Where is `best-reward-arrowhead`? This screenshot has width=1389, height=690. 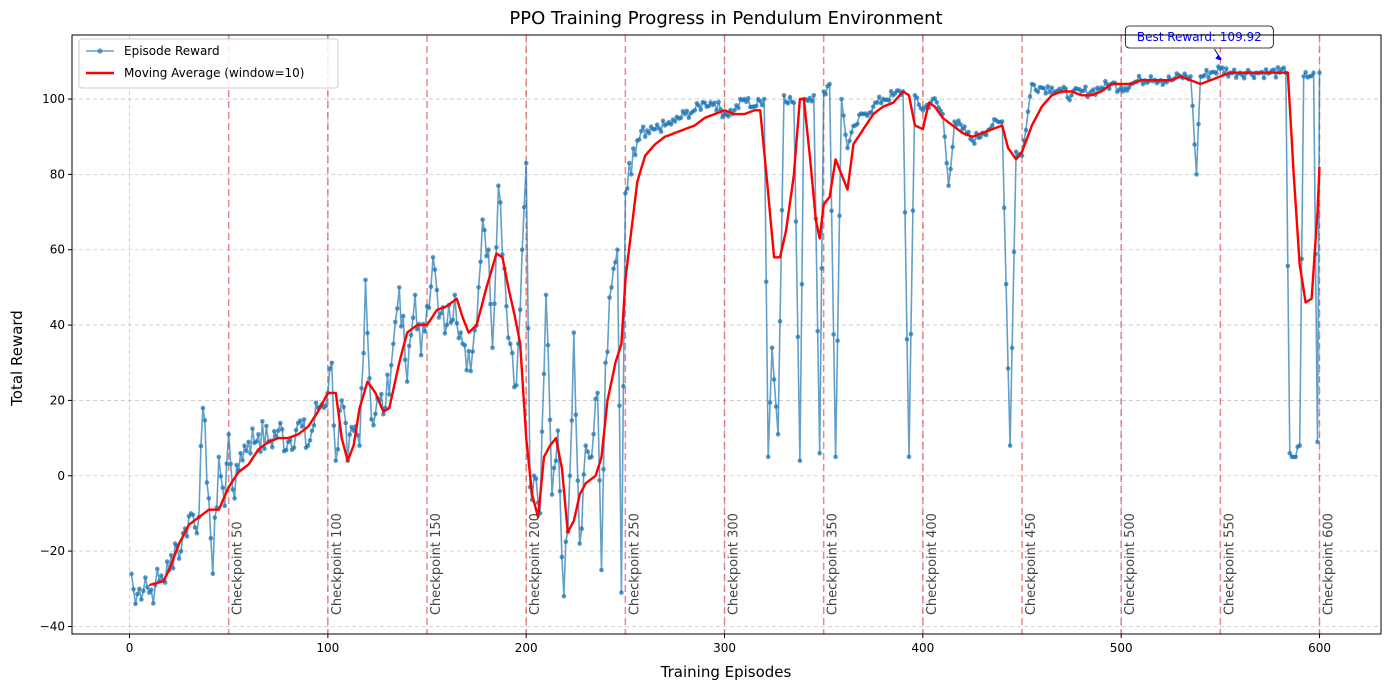 best-reward-arrowhead is located at coordinates (1218, 57).